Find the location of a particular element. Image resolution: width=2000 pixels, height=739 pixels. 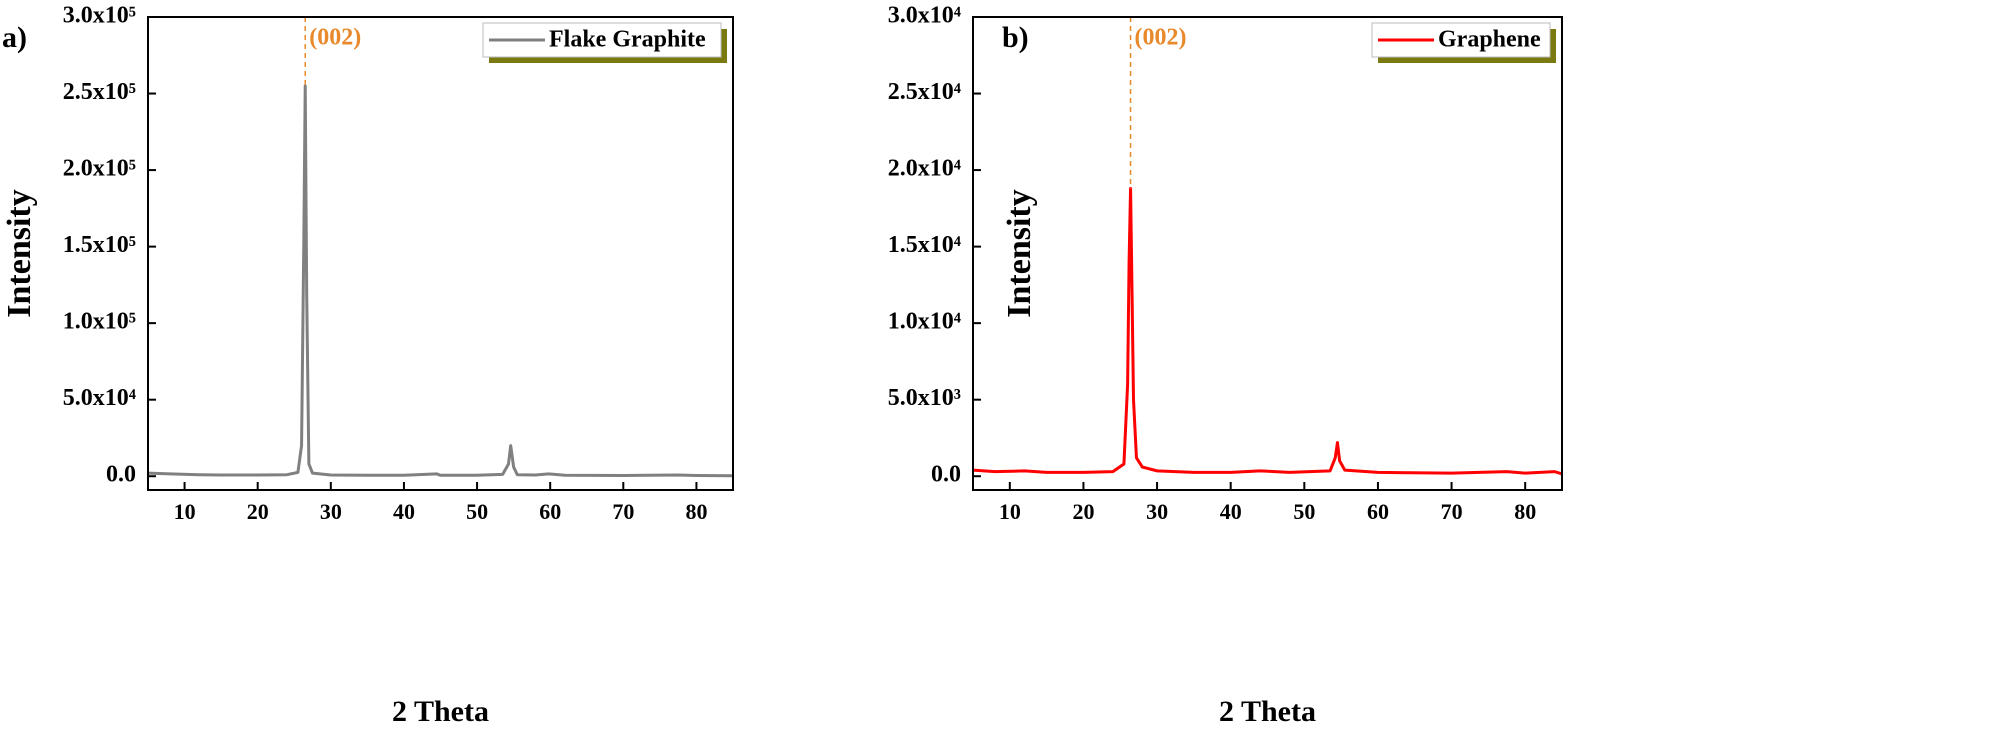

legend-label: Graphene is located at coordinates (1489, 40).